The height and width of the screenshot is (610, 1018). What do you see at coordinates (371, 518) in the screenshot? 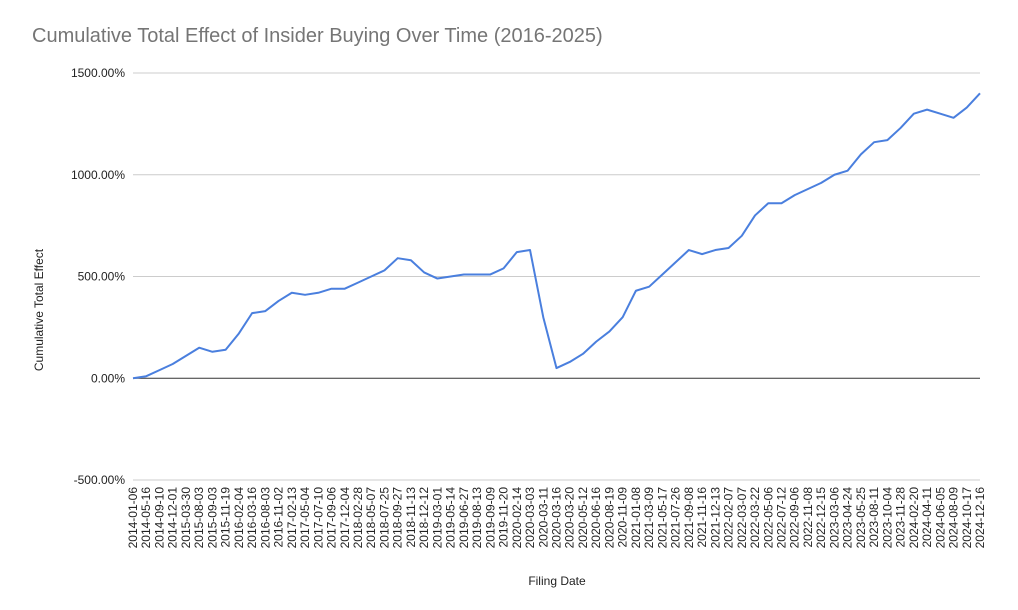
I see `x-tick-label: 2018-05-07` at bounding box center [371, 518].